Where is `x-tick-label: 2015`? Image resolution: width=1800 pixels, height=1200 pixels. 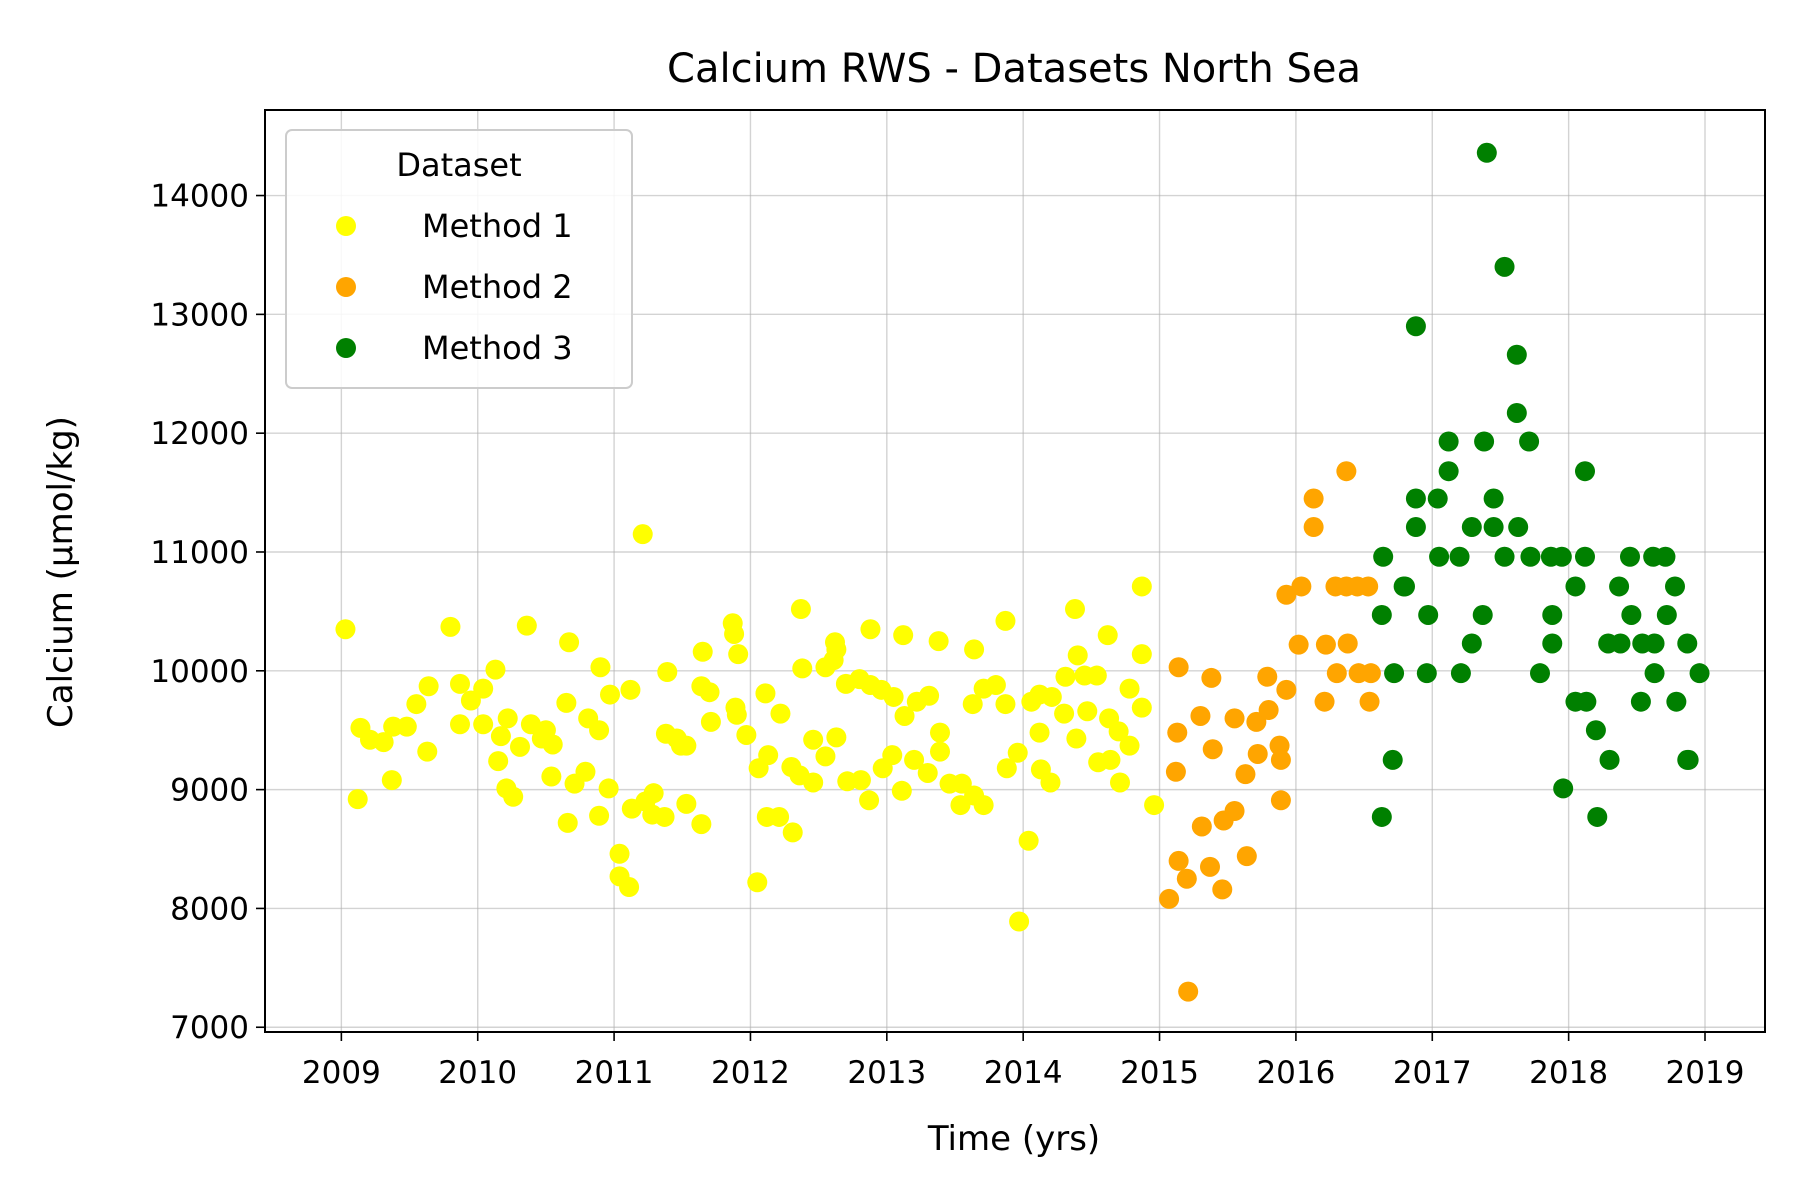 x-tick-label: 2015 is located at coordinates (1159, 1073).